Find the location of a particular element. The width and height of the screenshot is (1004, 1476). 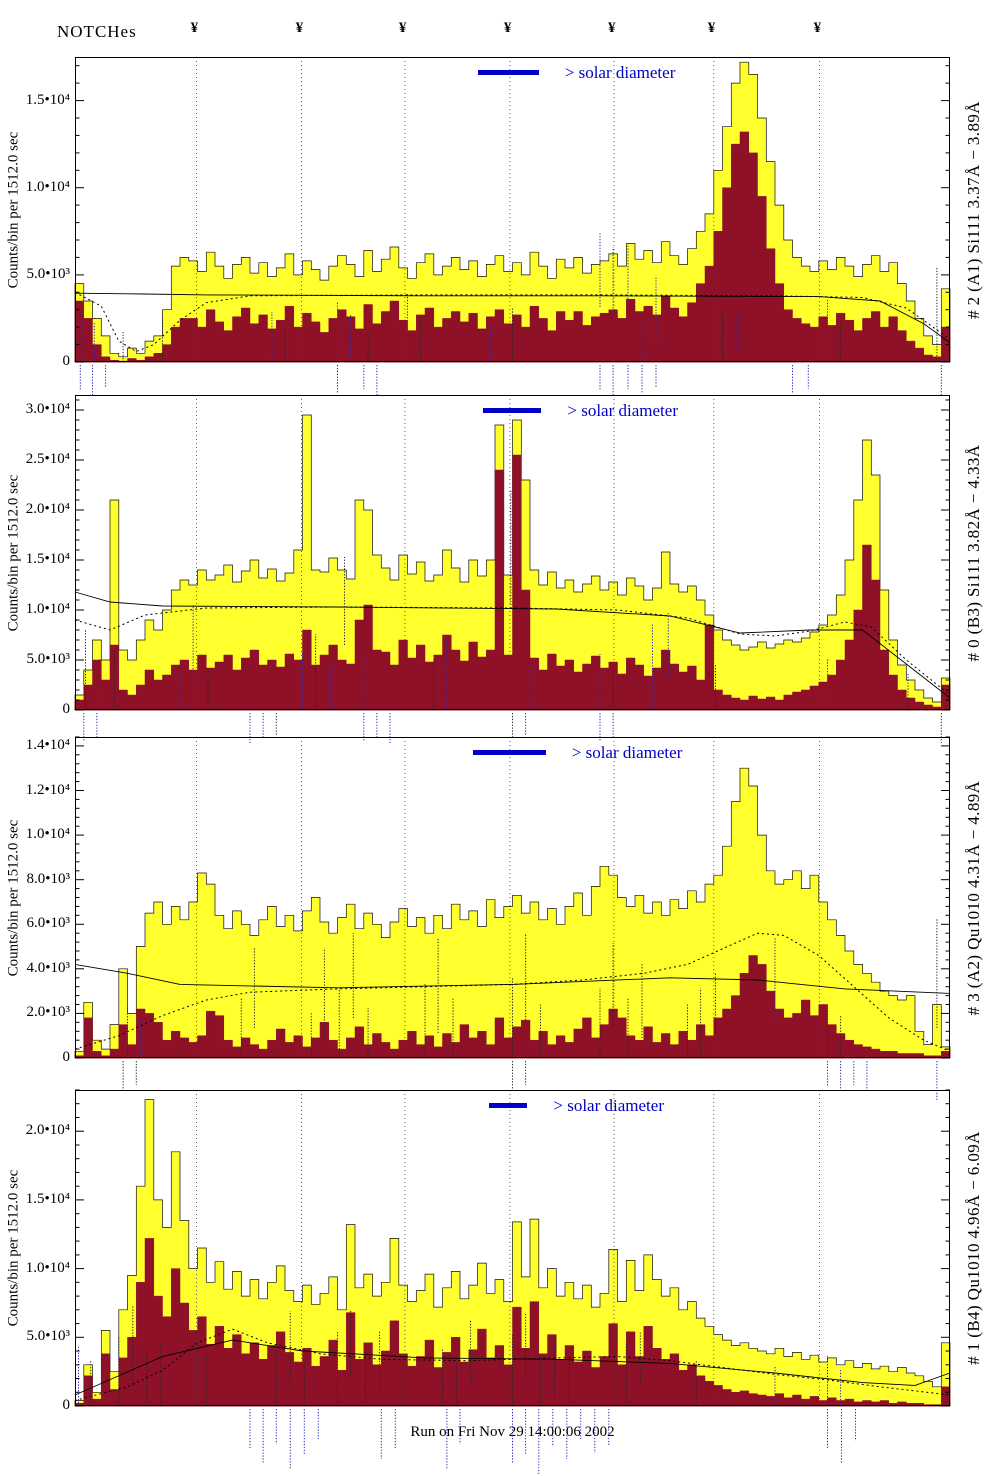

panel-right-label: # 1 (B4) Qu1010 4.96Å − 6.09Å is located at coordinates (973, 1248).